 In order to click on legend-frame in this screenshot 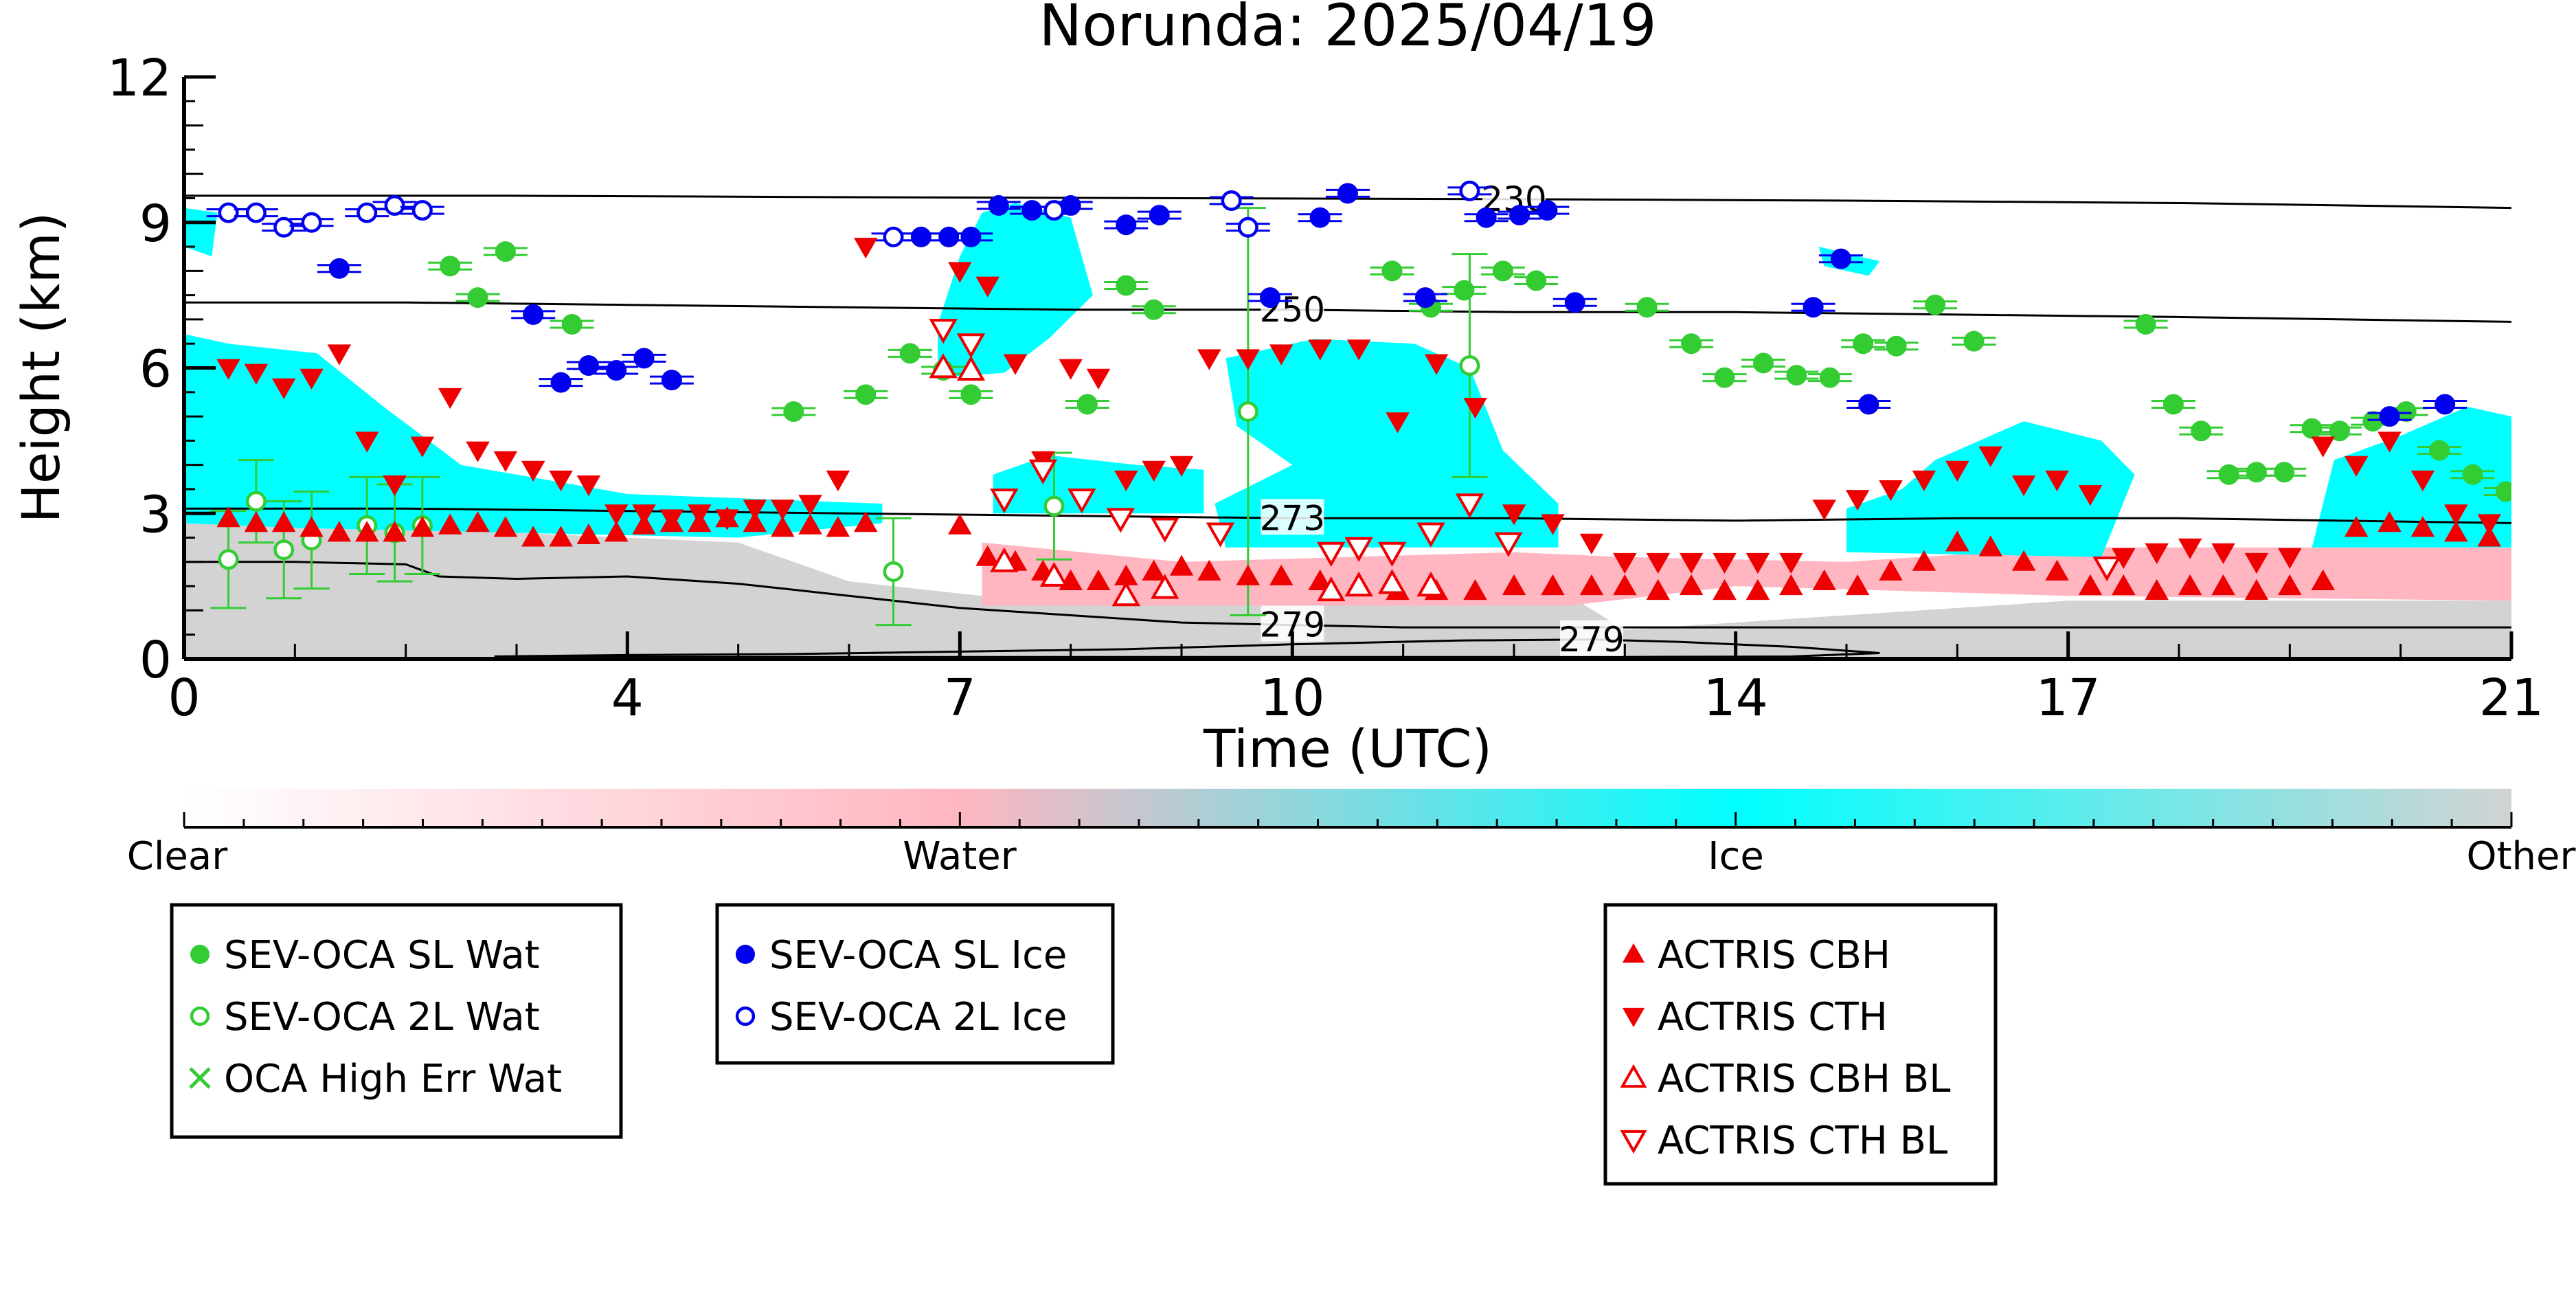, I will do `click(396, 1021)`.